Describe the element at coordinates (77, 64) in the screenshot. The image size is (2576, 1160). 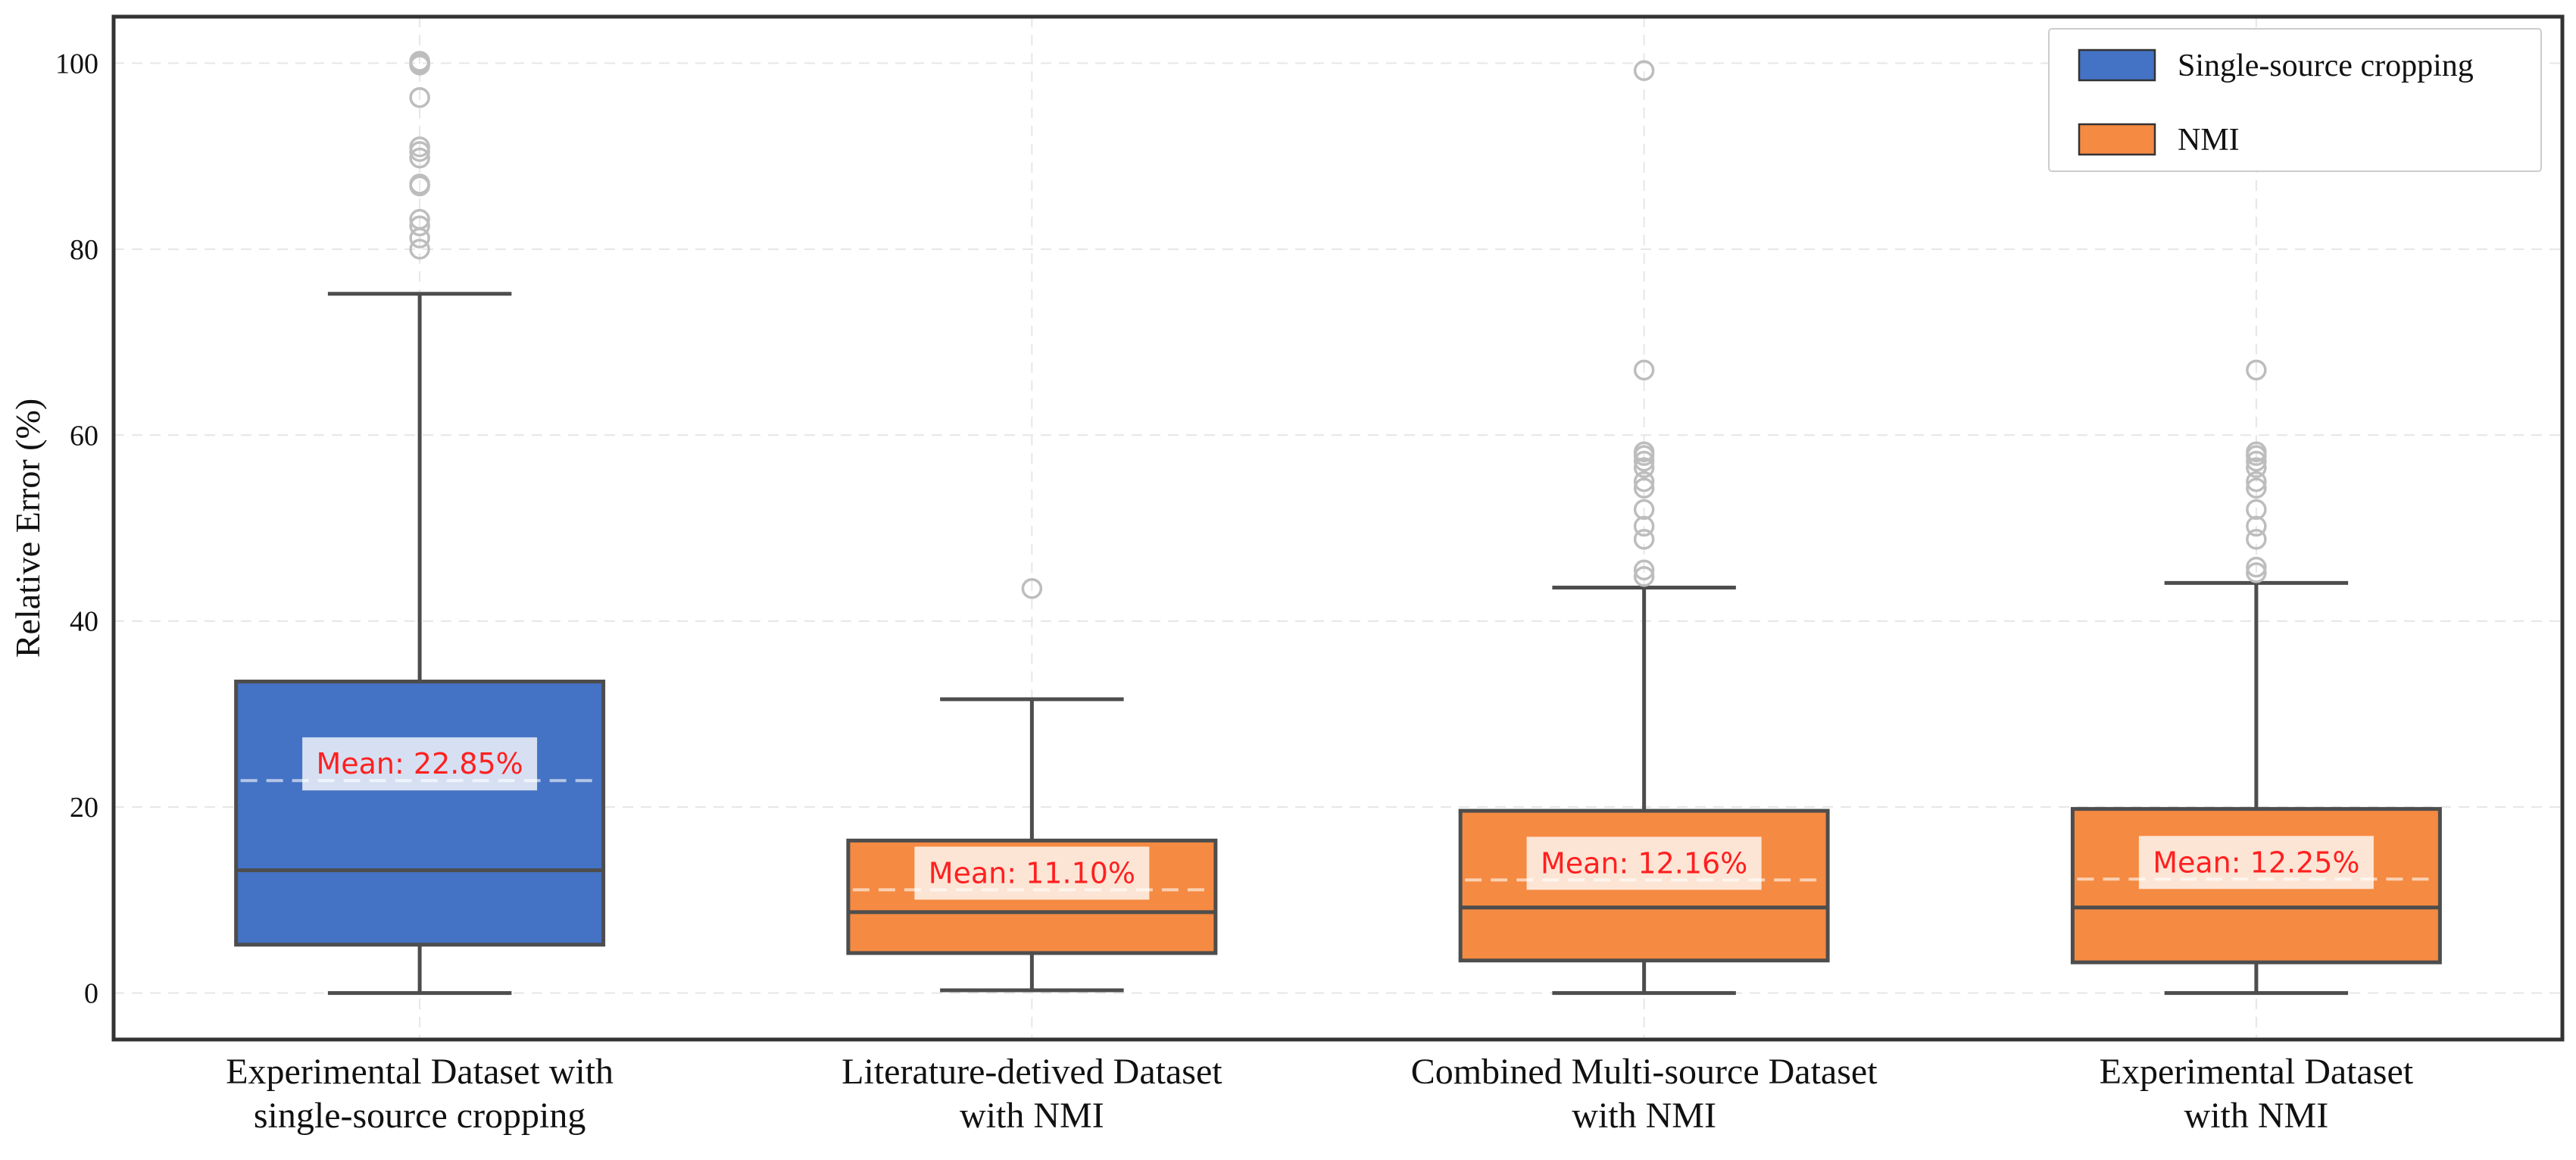
I see `y-tick-label: 100` at that location.